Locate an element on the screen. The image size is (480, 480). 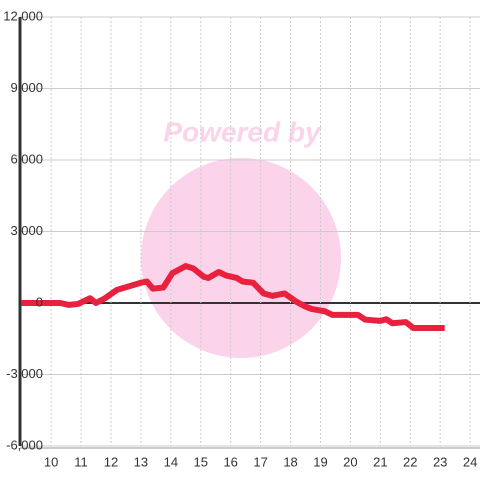
x-tick-label: 21 is located at coordinates (380, 461).